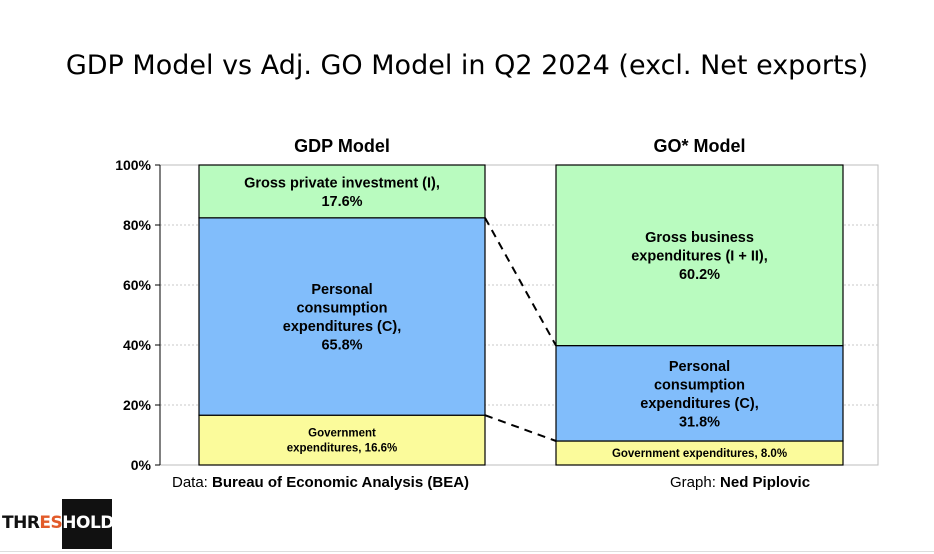 The image size is (934, 554). I want to click on y-tick-label: 40%, so click(137, 345).